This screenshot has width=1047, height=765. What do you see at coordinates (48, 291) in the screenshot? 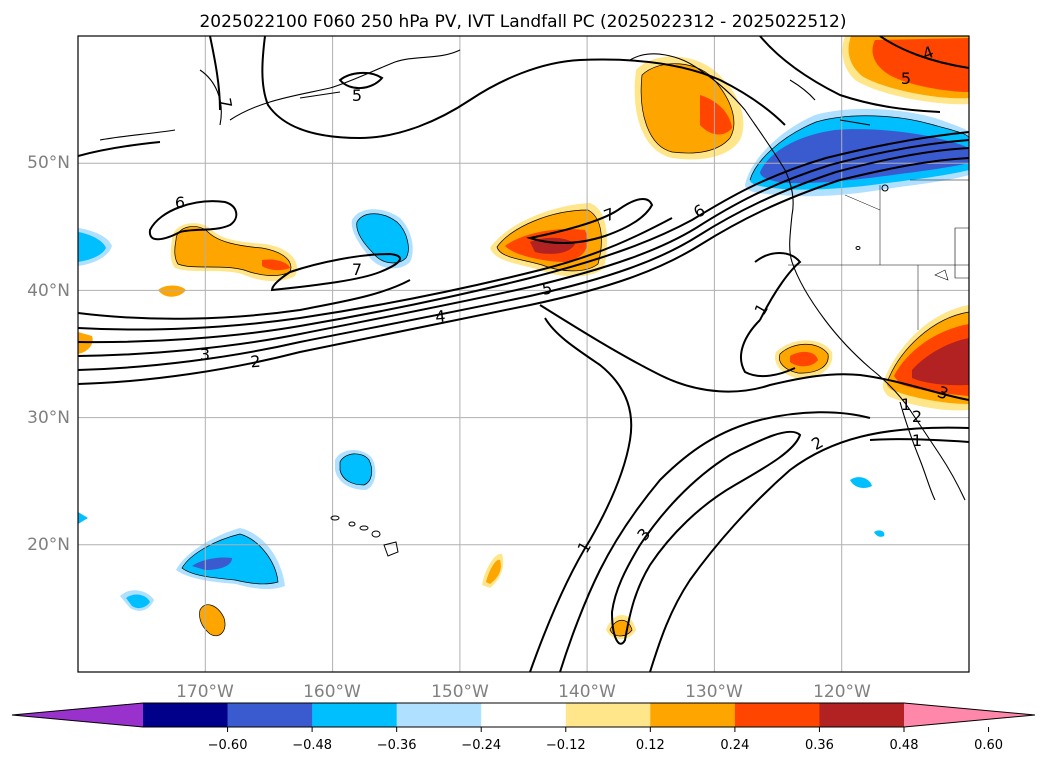
I see `lat-label-40n: 40°N` at bounding box center [48, 291].